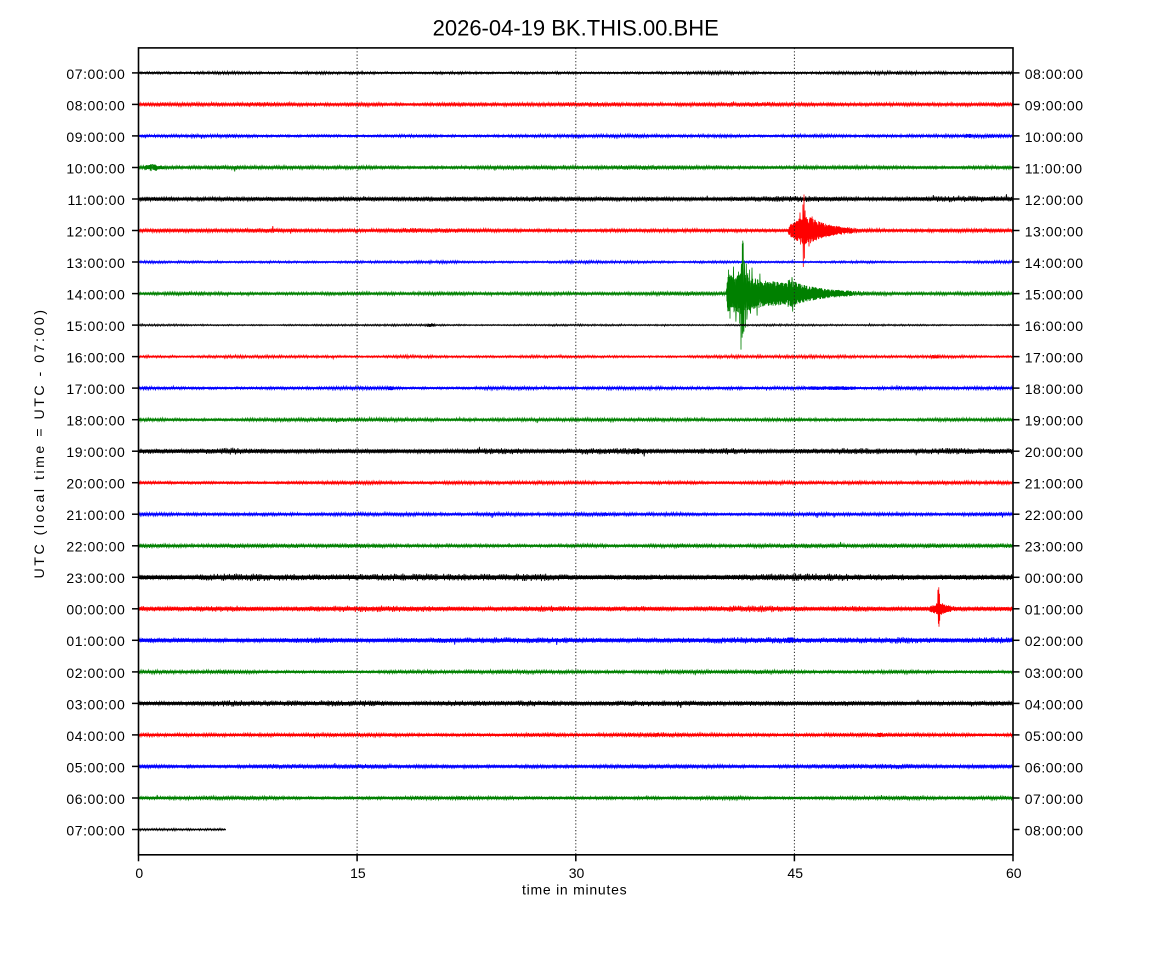 The image size is (1150, 955). What do you see at coordinates (1014, 873) in the screenshot?
I see `svg-text: 60` at bounding box center [1014, 873].